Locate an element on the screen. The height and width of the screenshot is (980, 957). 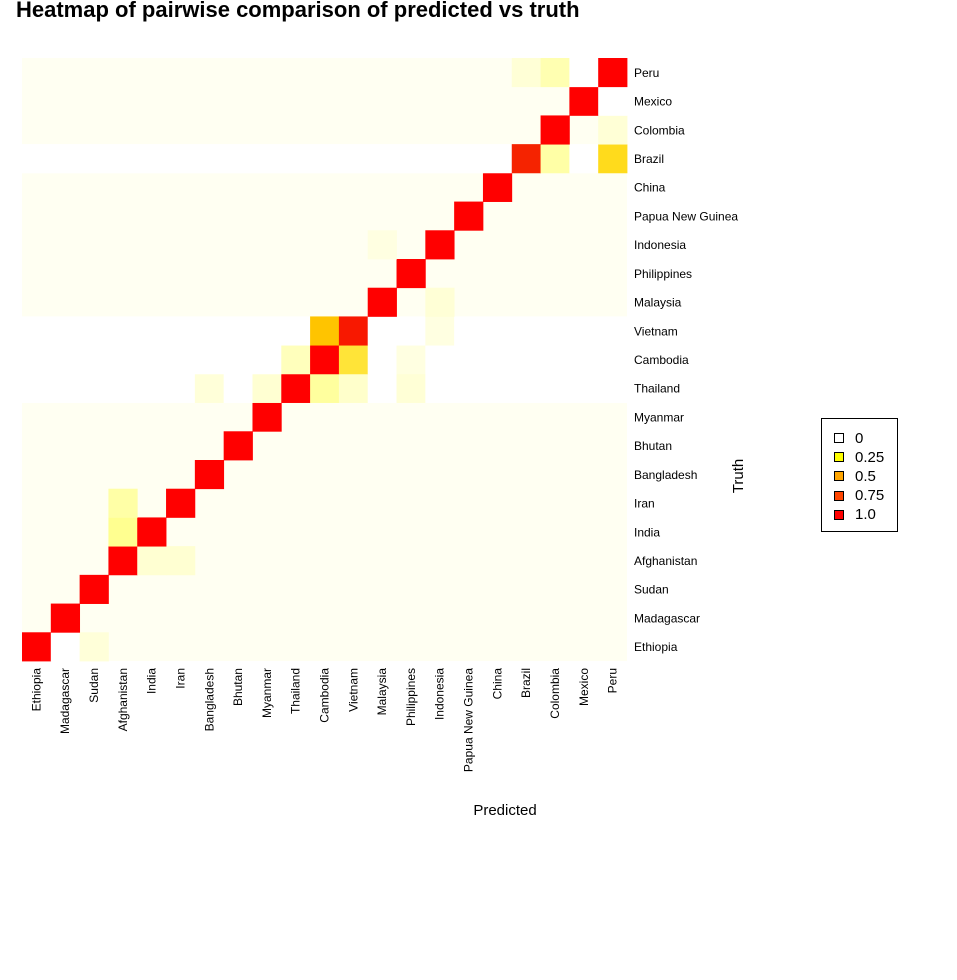
truth-tick-label: Ethiopia is located at coordinates (656, 647).